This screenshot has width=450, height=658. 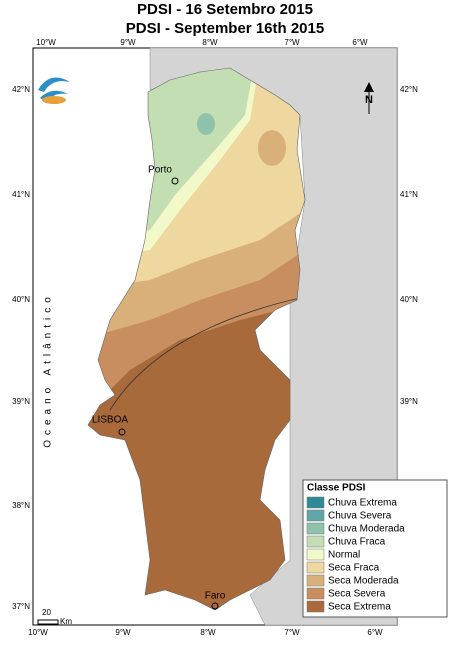 I want to click on legend-label: Chuva Fraca, so click(x=357, y=542).